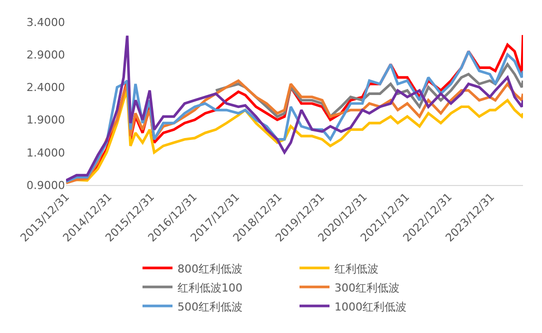 Image resolution: width=542 pixels, height=333 pixels. Describe the element at coordinates (45, 185) in the screenshot. I see `y-tick-label: 0.9000` at that location.